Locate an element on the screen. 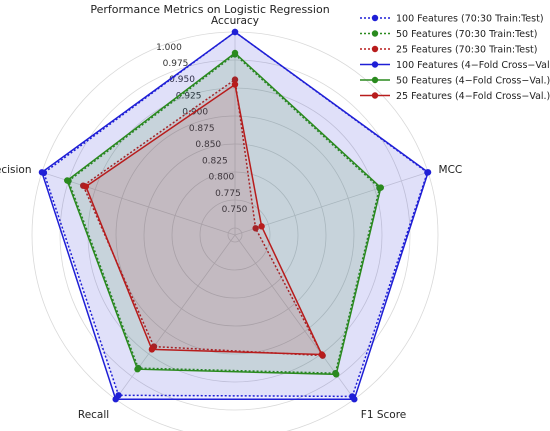 This screenshot has width=550, height=431. axis-label-accuracy: Accuracy is located at coordinates (235, 21).